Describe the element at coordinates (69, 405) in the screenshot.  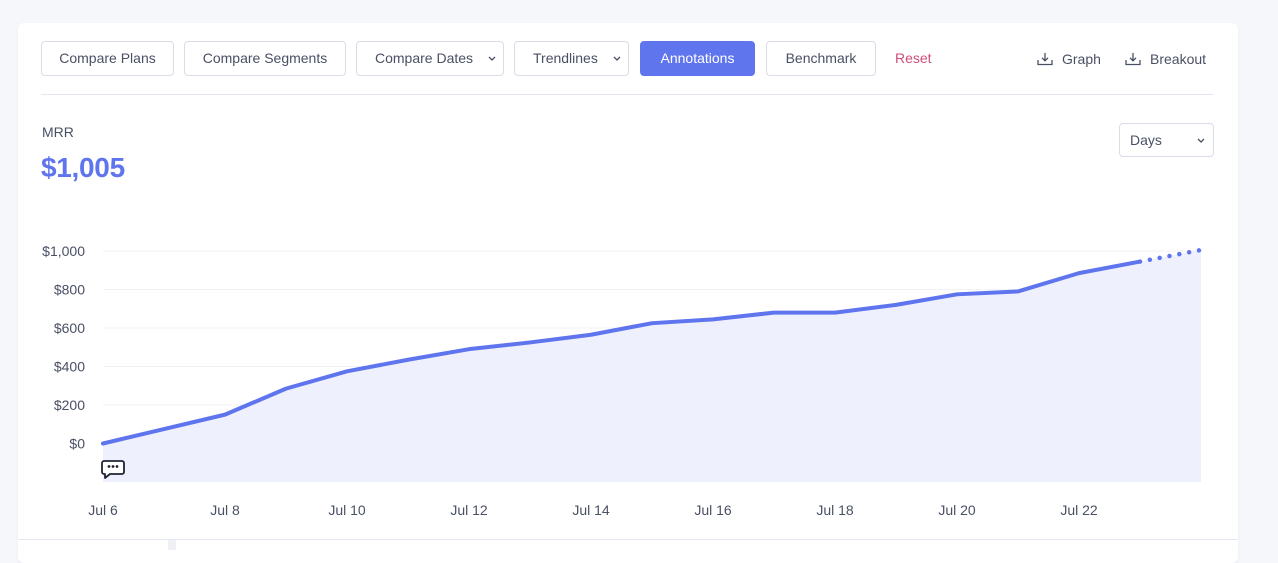
I see `y-tick-label: $200` at that location.